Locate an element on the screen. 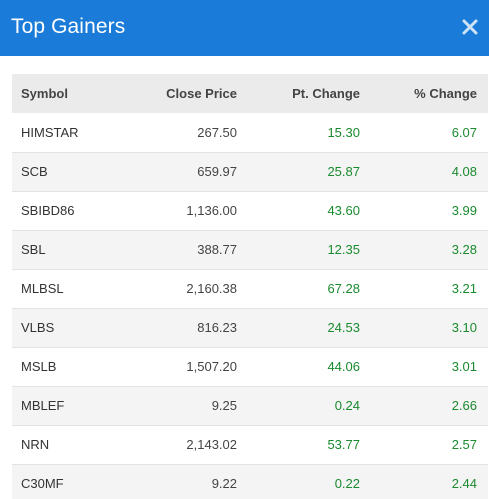 The width and height of the screenshot is (489, 499). cell-close-price: 659.97 is located at coordinates (217, 171).